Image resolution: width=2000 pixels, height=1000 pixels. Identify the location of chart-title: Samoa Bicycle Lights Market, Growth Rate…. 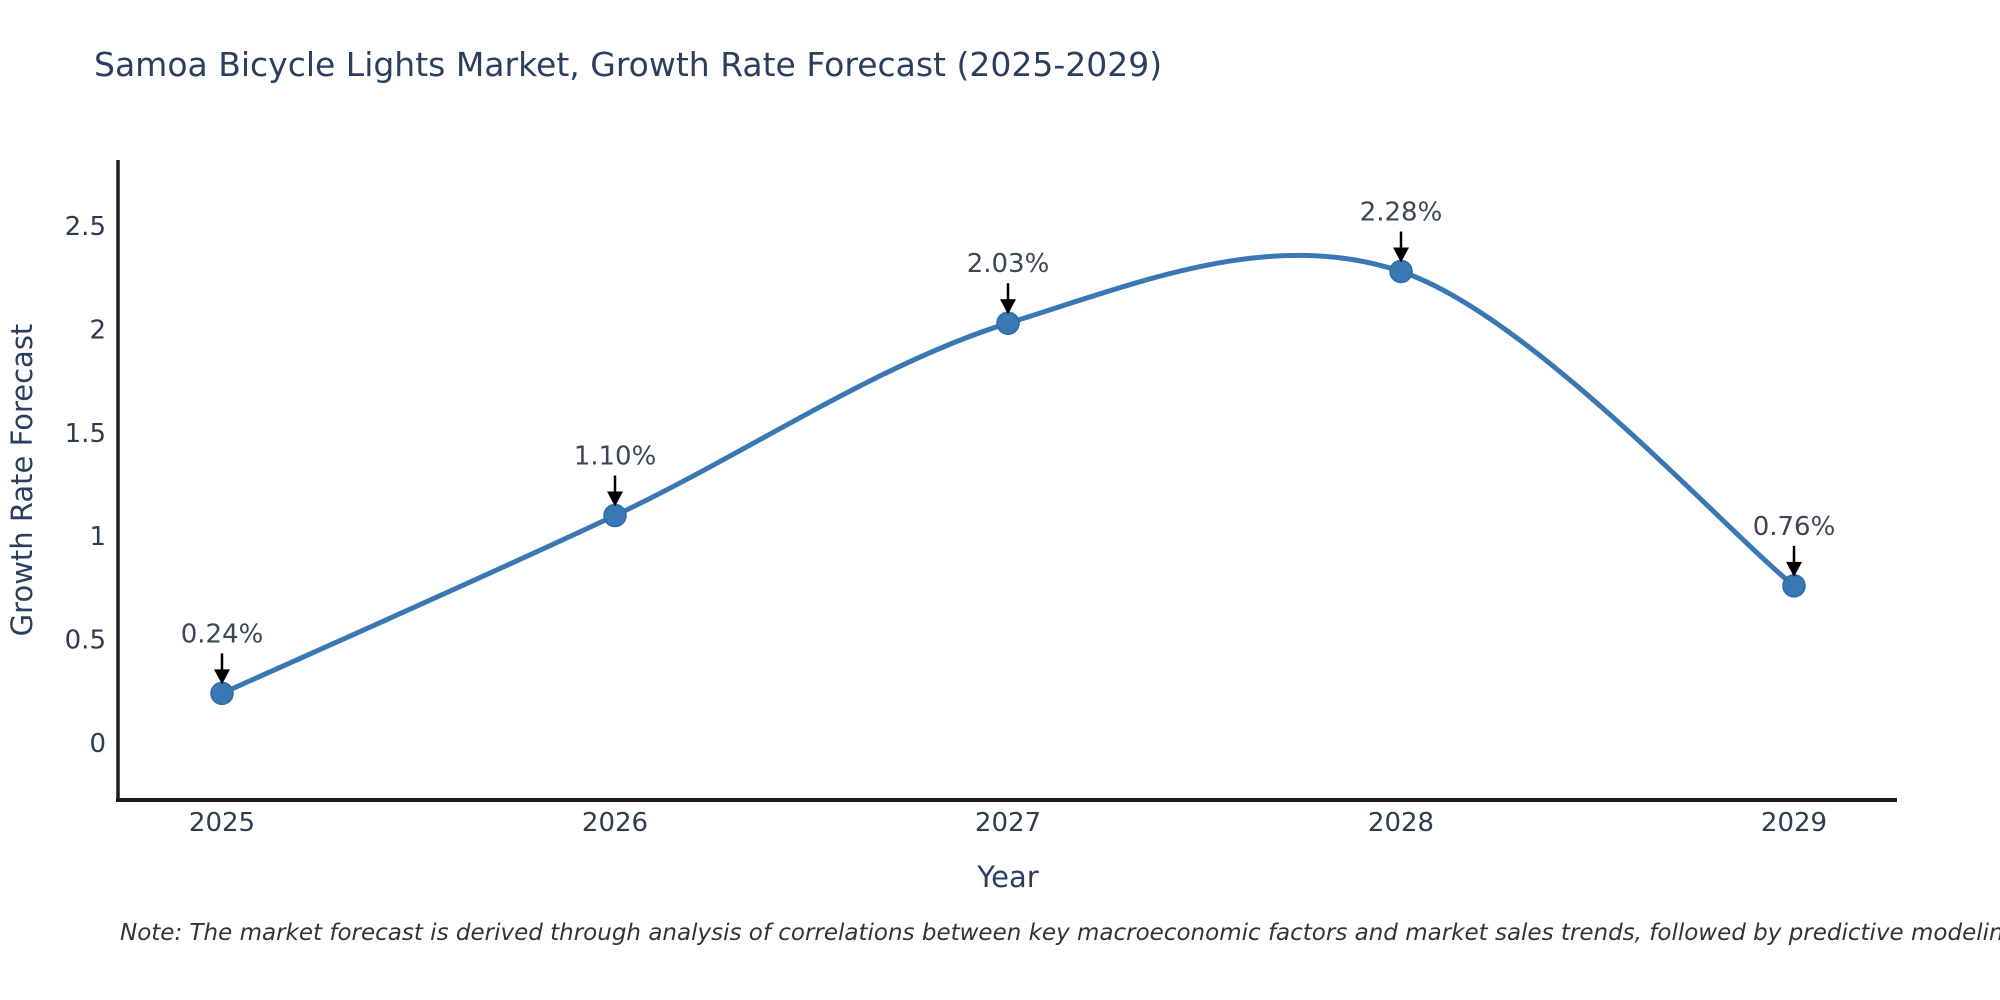
(628, 64).